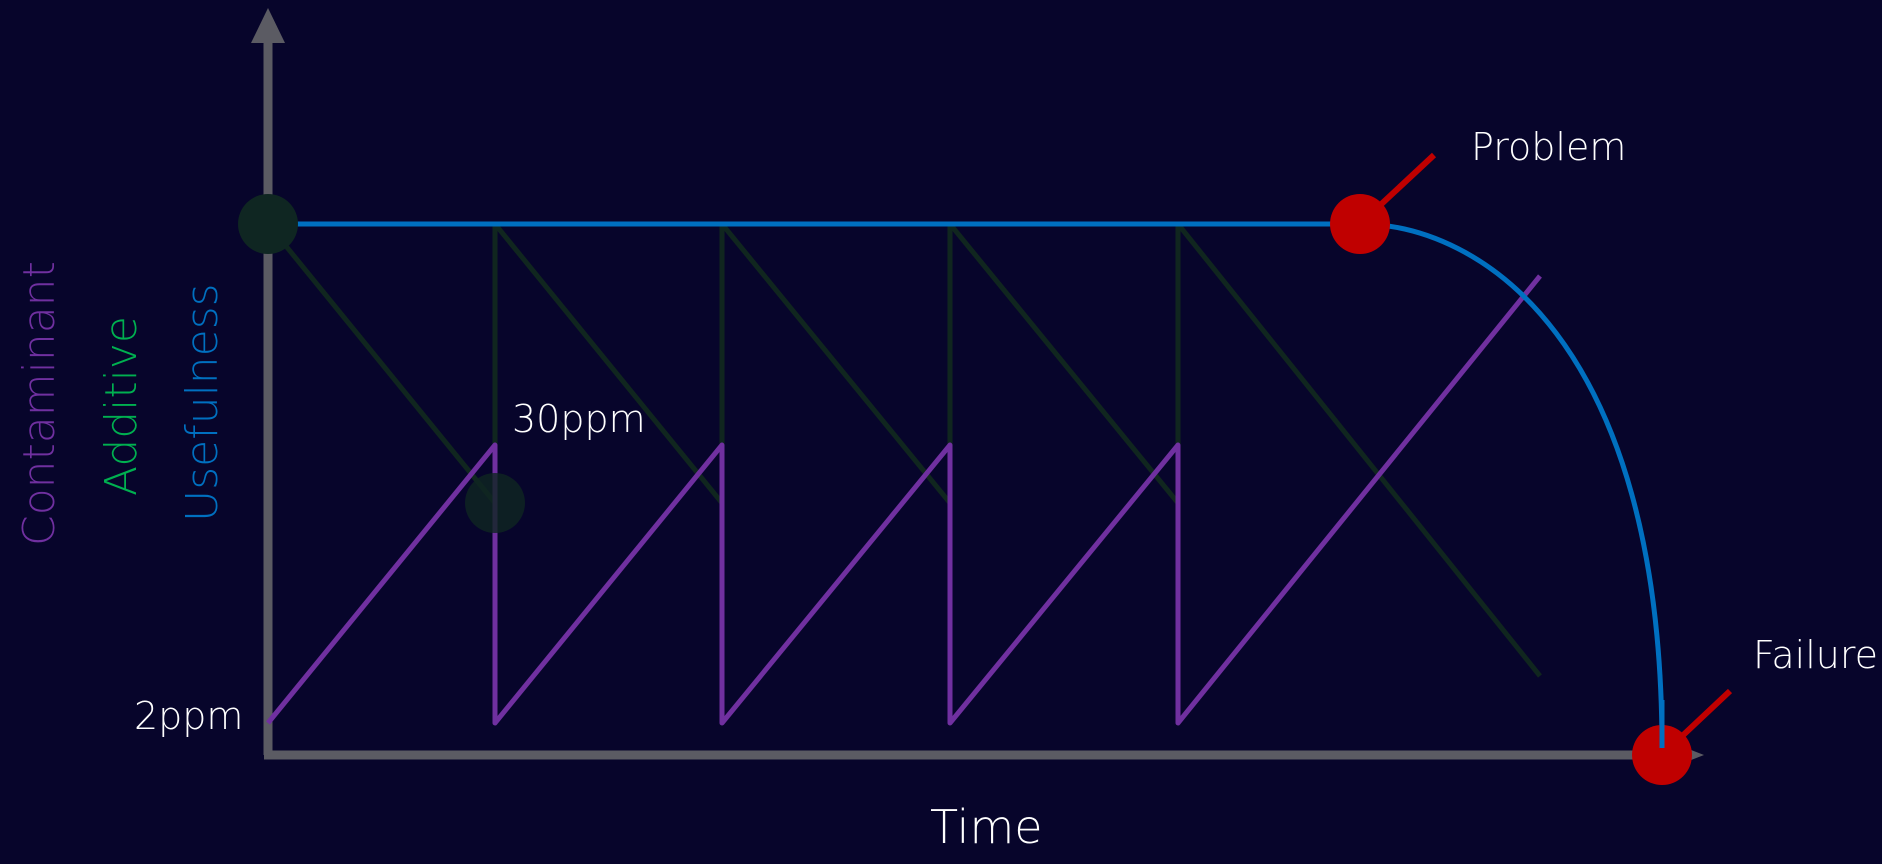  Describe the element at coordinates (986, 827) in the screenshot. I see `x-axis-title: Time` at that location.